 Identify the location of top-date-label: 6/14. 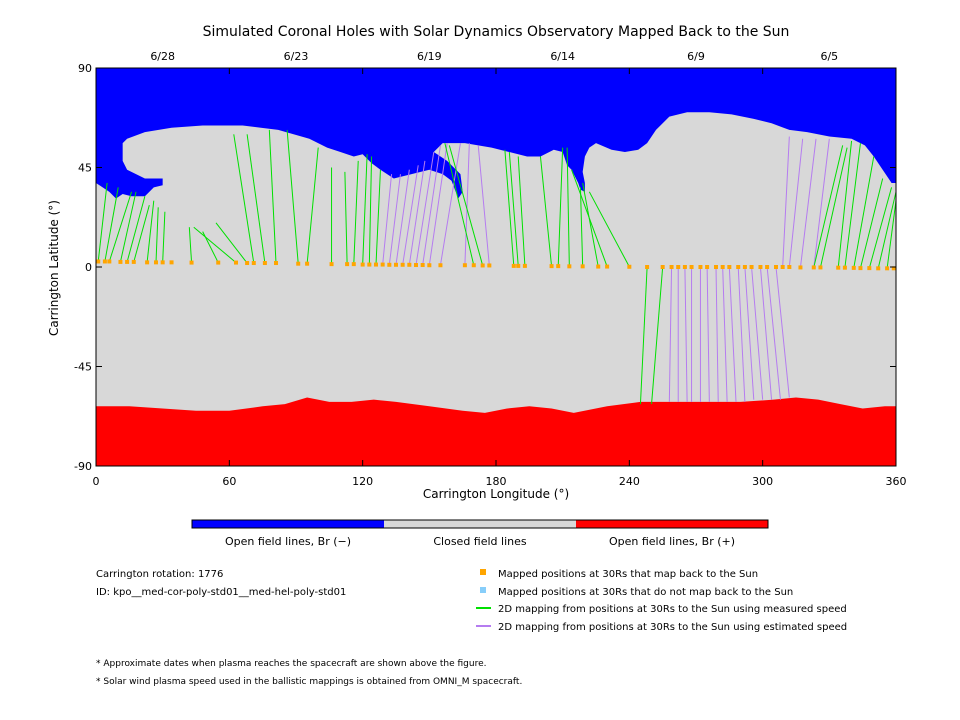
(562, 56).